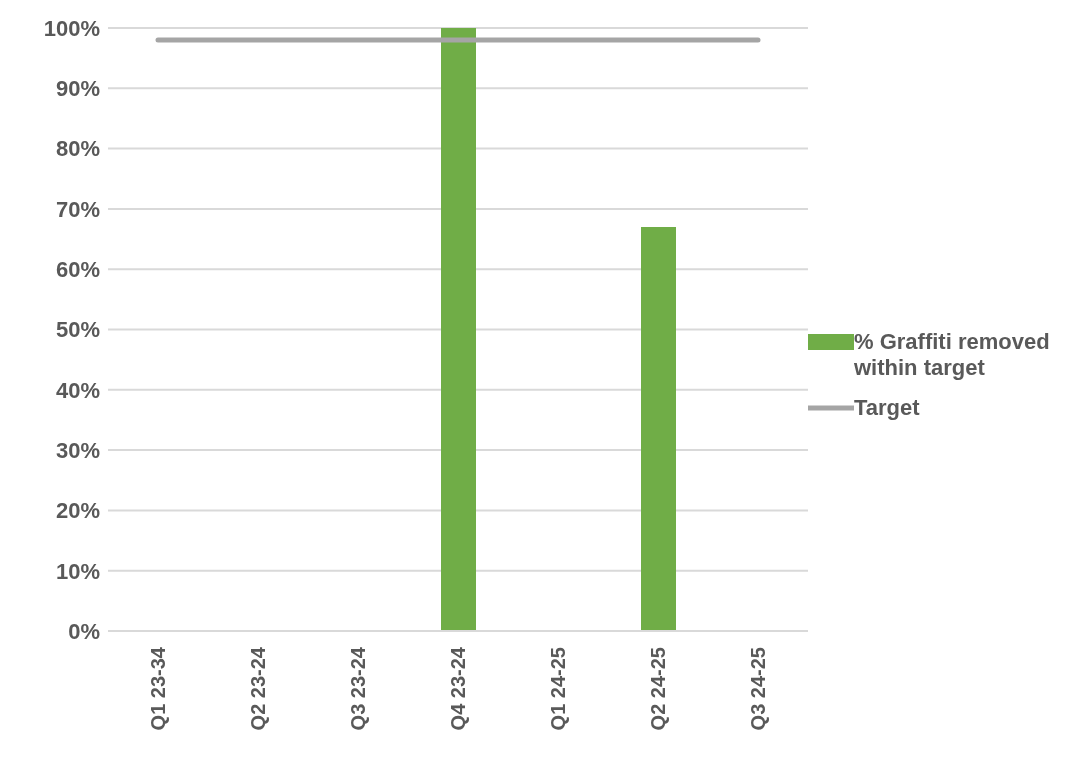  I want to click on x-tick-label: Q1 24-25, so click(558, 689).